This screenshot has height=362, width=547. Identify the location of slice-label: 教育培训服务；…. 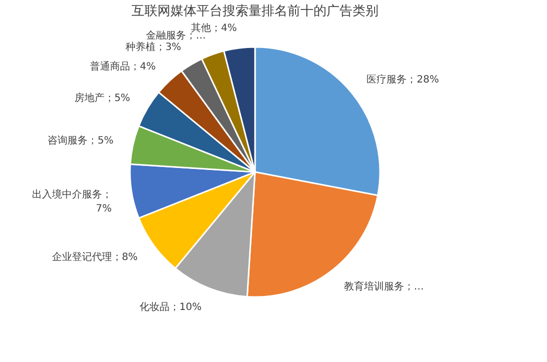
(384, 286).